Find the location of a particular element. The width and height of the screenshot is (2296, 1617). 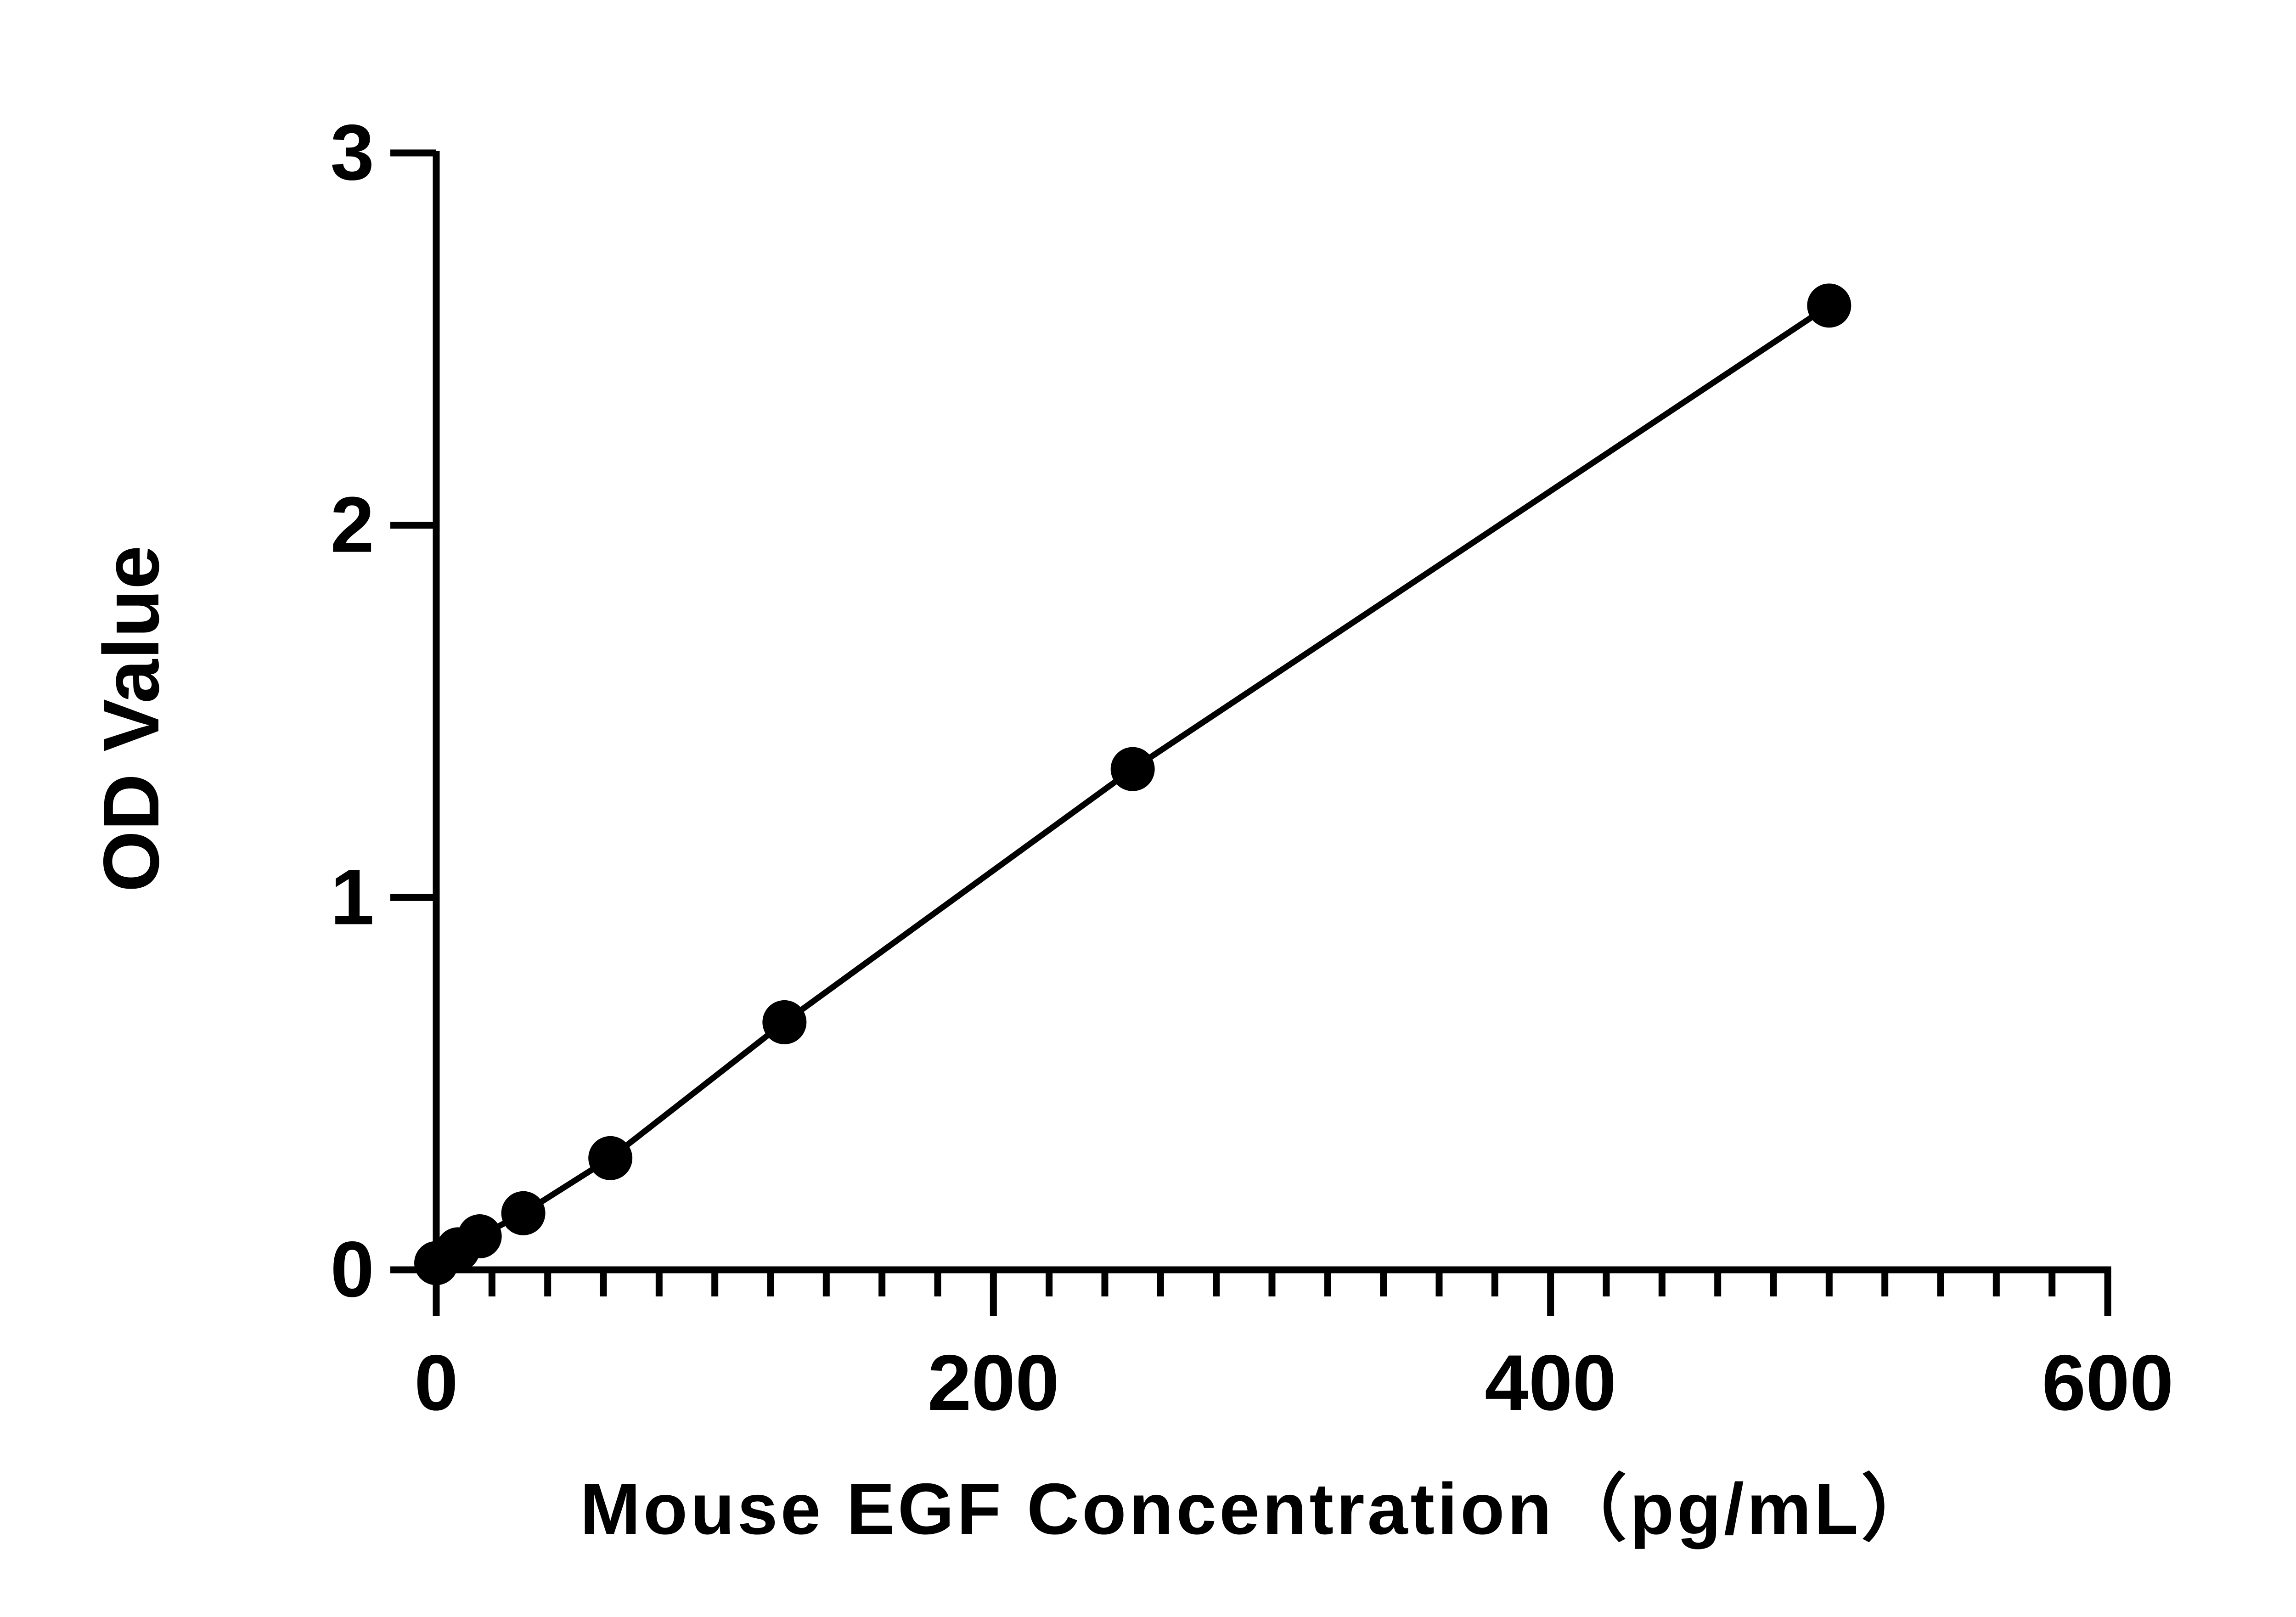

y-tick-label: 2 is located at coordinates (352, 525).